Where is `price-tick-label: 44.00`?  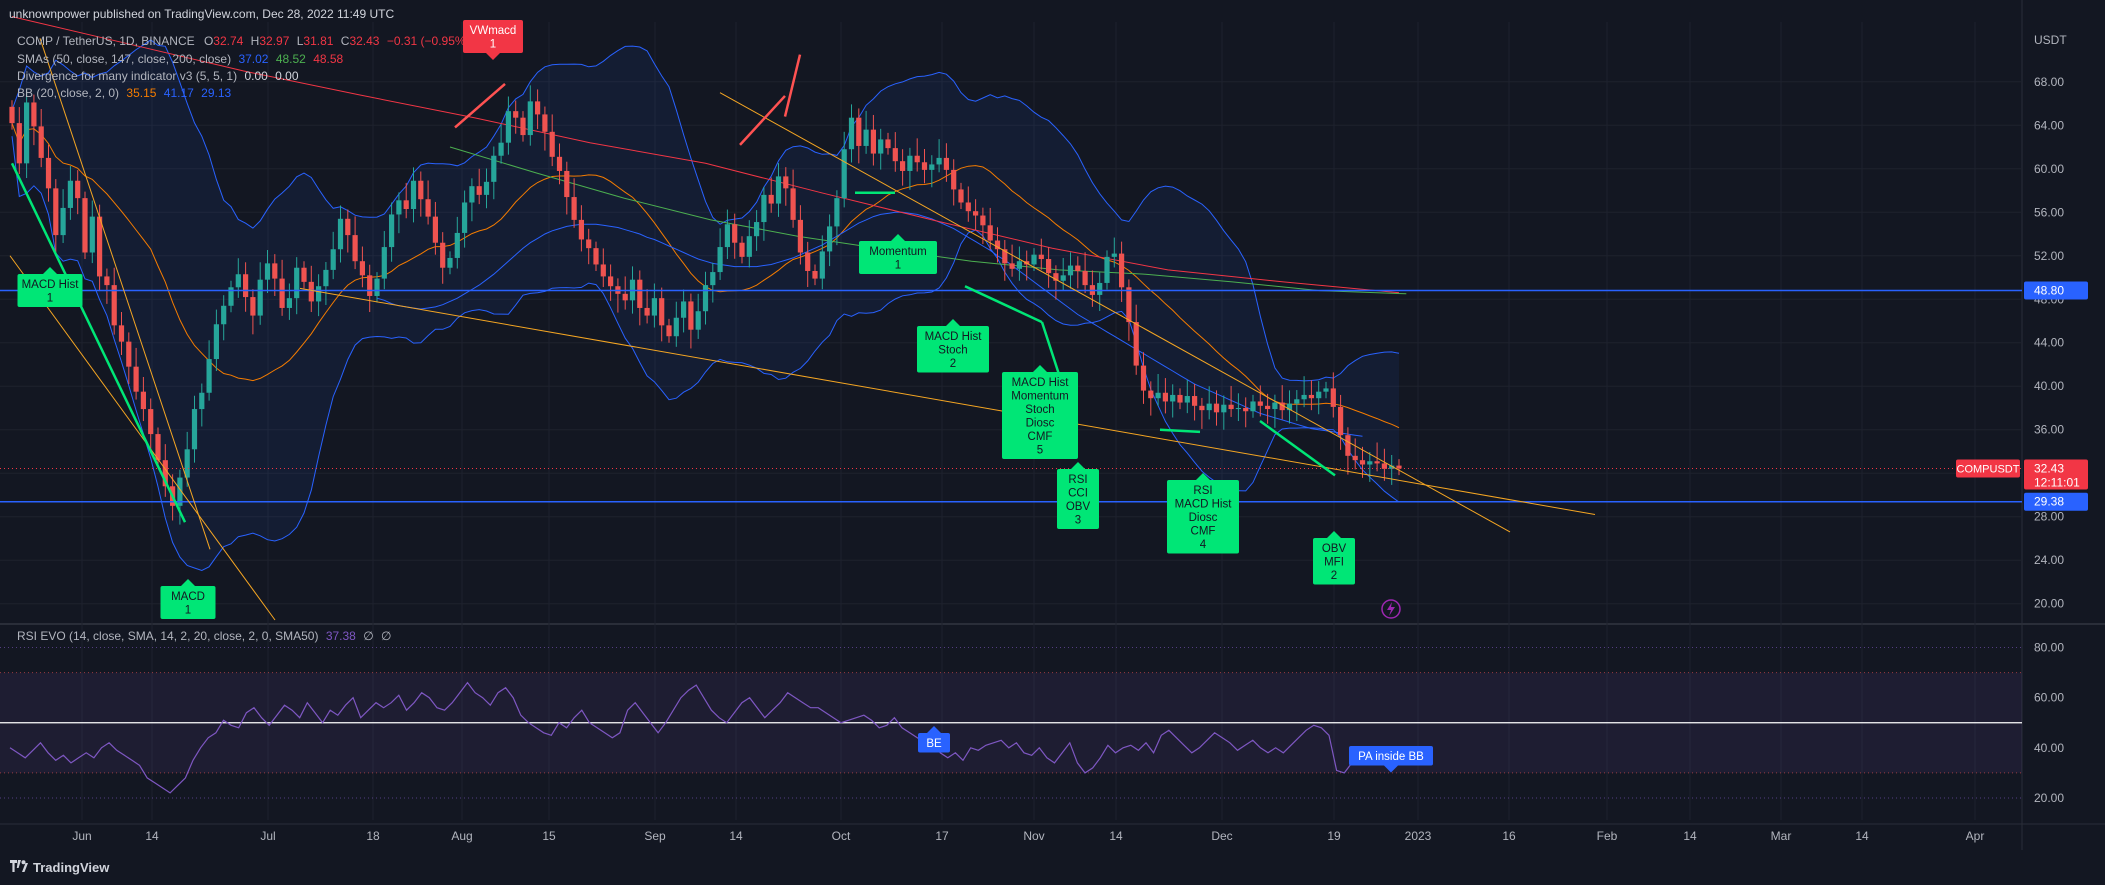 price-tick-label: 44.00 is located at coordinates (2049, 343).